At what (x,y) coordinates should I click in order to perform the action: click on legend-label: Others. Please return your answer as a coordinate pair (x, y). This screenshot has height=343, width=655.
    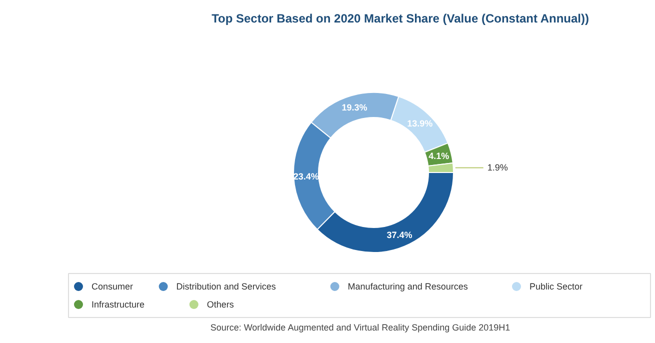
    Looking at the image, I should click on (220, 305).